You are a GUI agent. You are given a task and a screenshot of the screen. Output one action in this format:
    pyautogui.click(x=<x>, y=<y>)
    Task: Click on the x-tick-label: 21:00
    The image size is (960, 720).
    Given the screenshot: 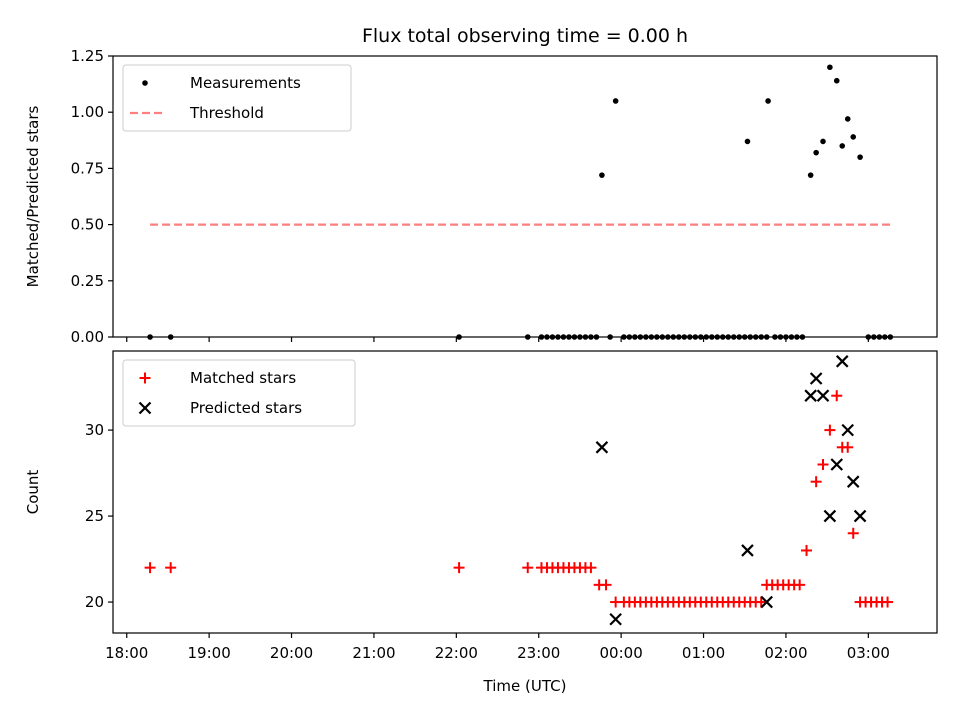 What is the action you would take?
    pyautogui.click(x=373, y=653)
    